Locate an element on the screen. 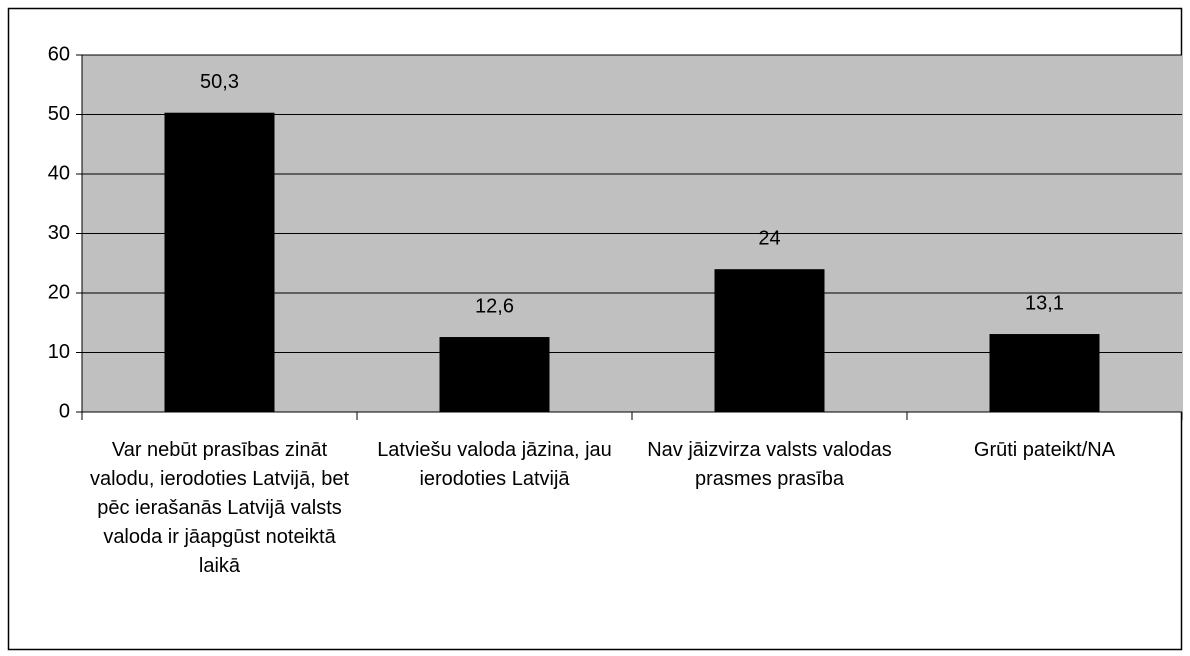  value-label: 50,3 is located at coordinates (219, 82).